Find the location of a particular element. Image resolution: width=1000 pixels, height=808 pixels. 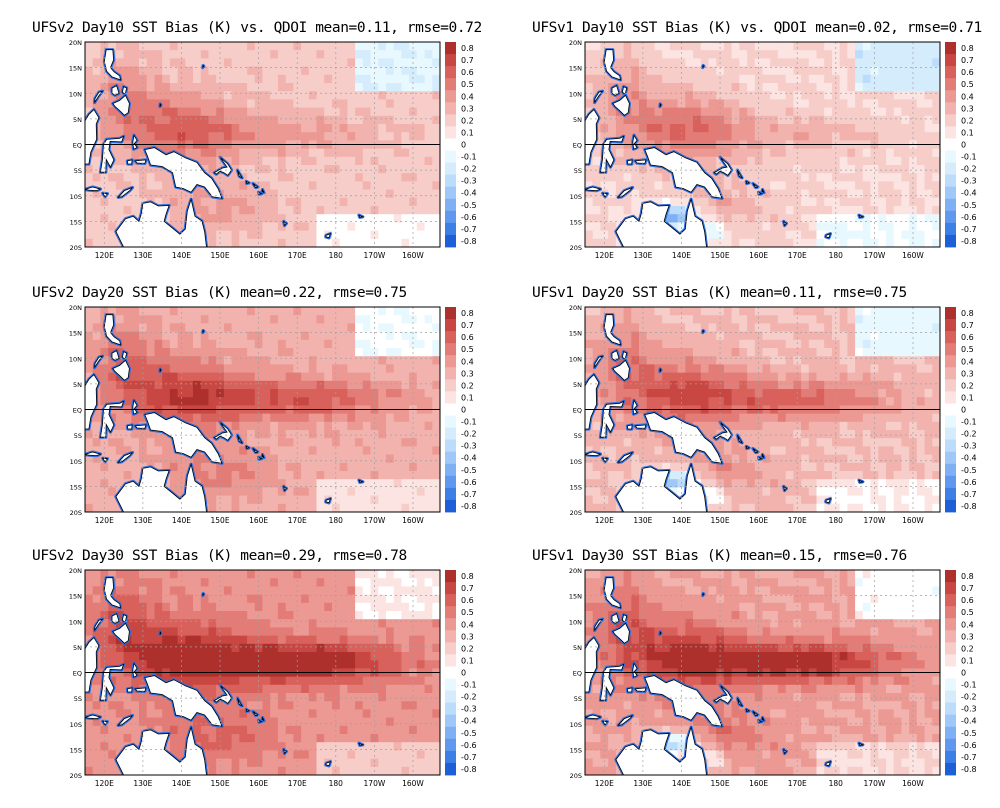

y-tick-label: 5S is located at coordinates (78, 171).